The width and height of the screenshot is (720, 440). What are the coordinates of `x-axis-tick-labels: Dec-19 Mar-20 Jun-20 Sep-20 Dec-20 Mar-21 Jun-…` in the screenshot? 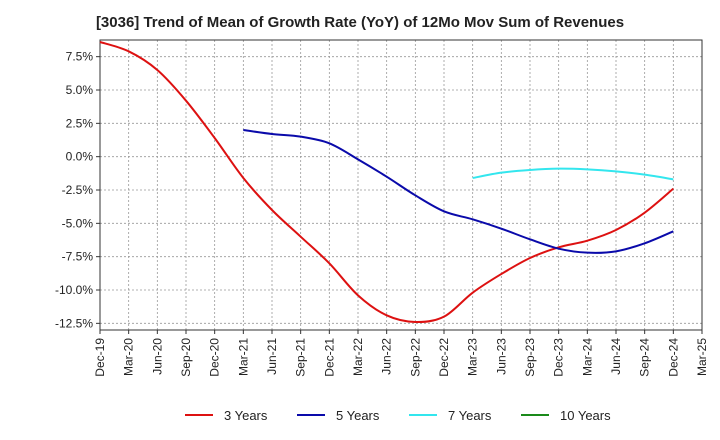 It's located at (401, 357).